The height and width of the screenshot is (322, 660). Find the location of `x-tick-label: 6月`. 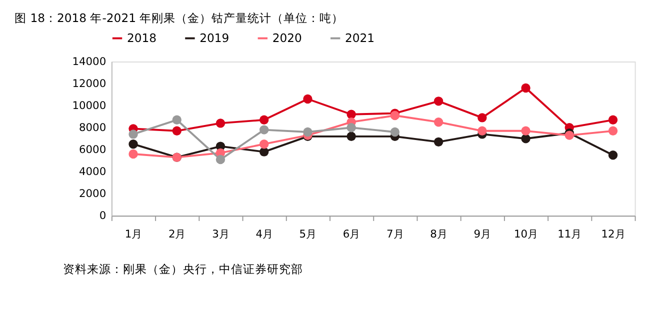

x-tick-label: 6月 is located at coordinates (351, 233).